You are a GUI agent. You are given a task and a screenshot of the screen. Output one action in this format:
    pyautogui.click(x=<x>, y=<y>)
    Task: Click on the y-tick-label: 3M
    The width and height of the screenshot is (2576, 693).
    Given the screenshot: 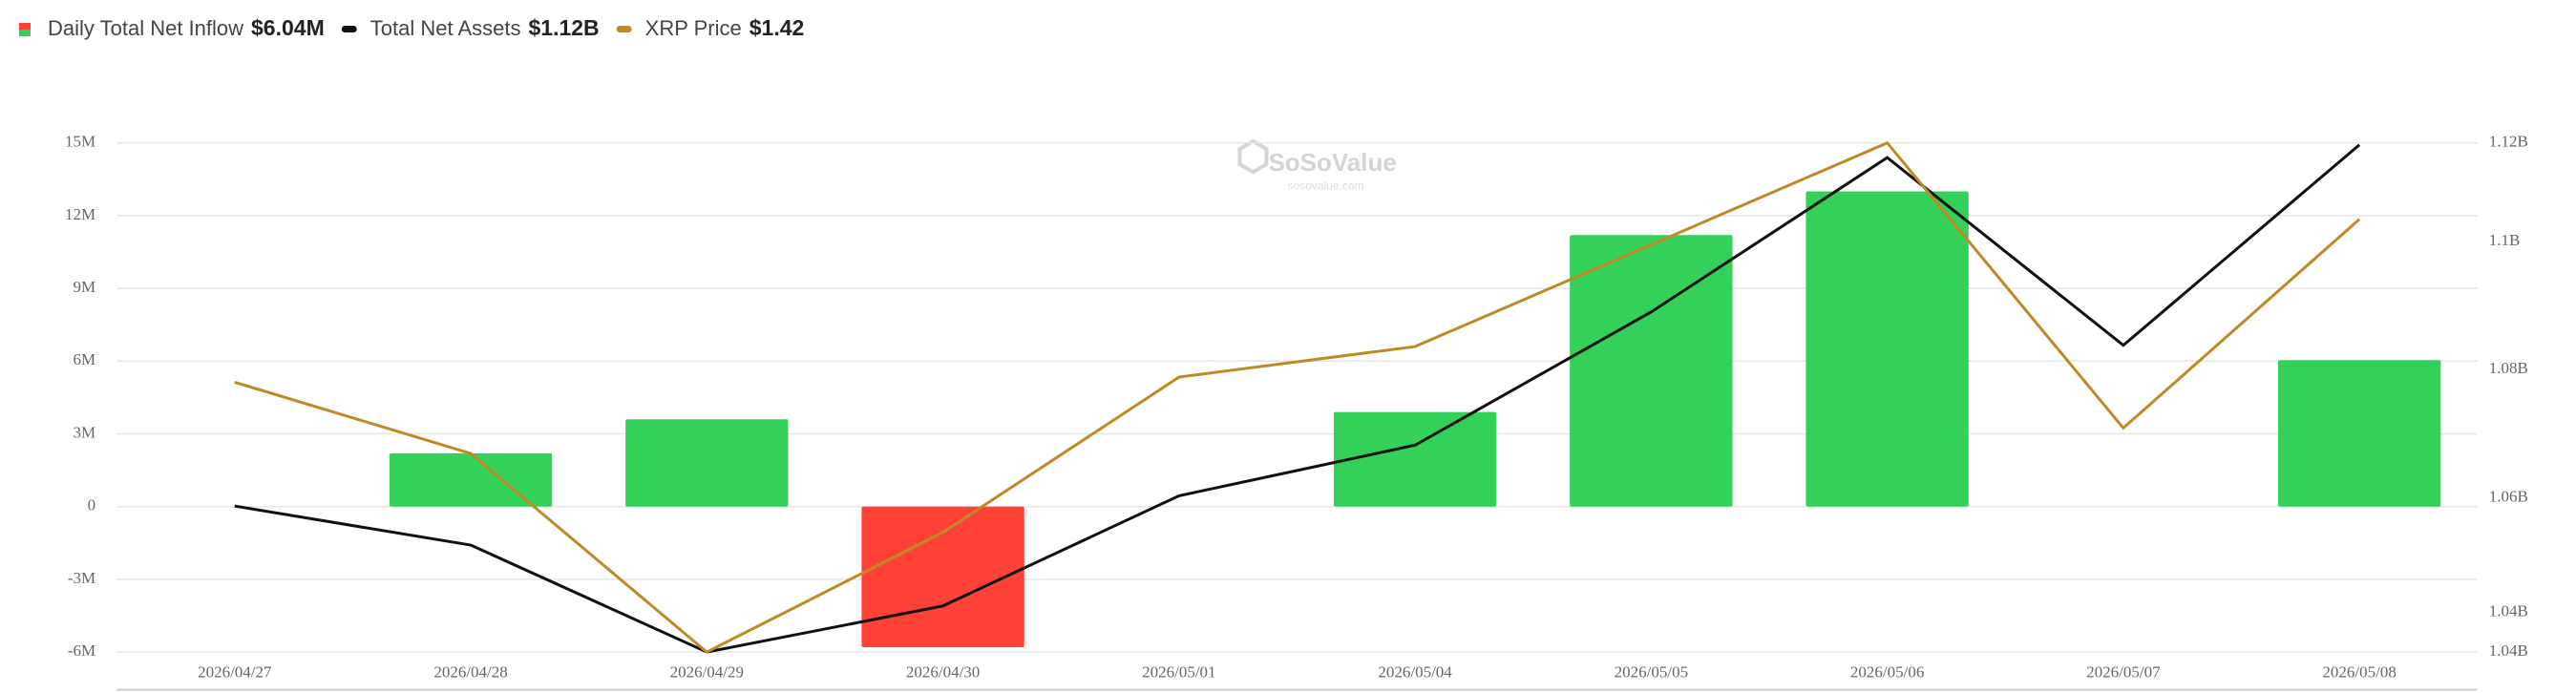 What is the action you would take?
    pyautogui.click(x=85, y=432)
    